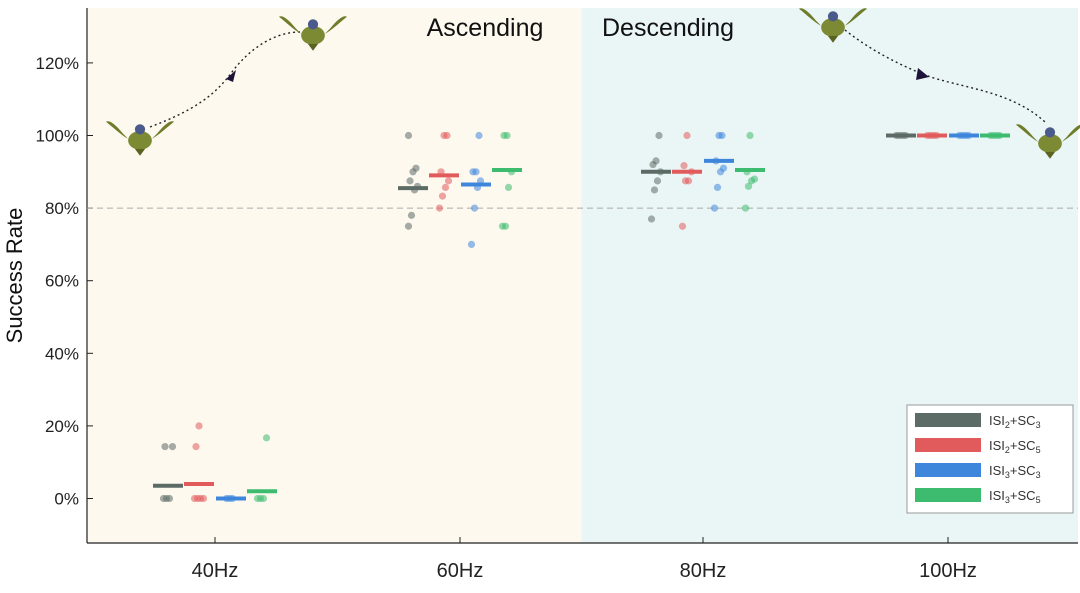 Image resolution: width=1080 pixels, height=593 pixels. Describe the element at coordinates (948, 571) in the screenshot. I see `x-tick-label: 100Hz` at that location.